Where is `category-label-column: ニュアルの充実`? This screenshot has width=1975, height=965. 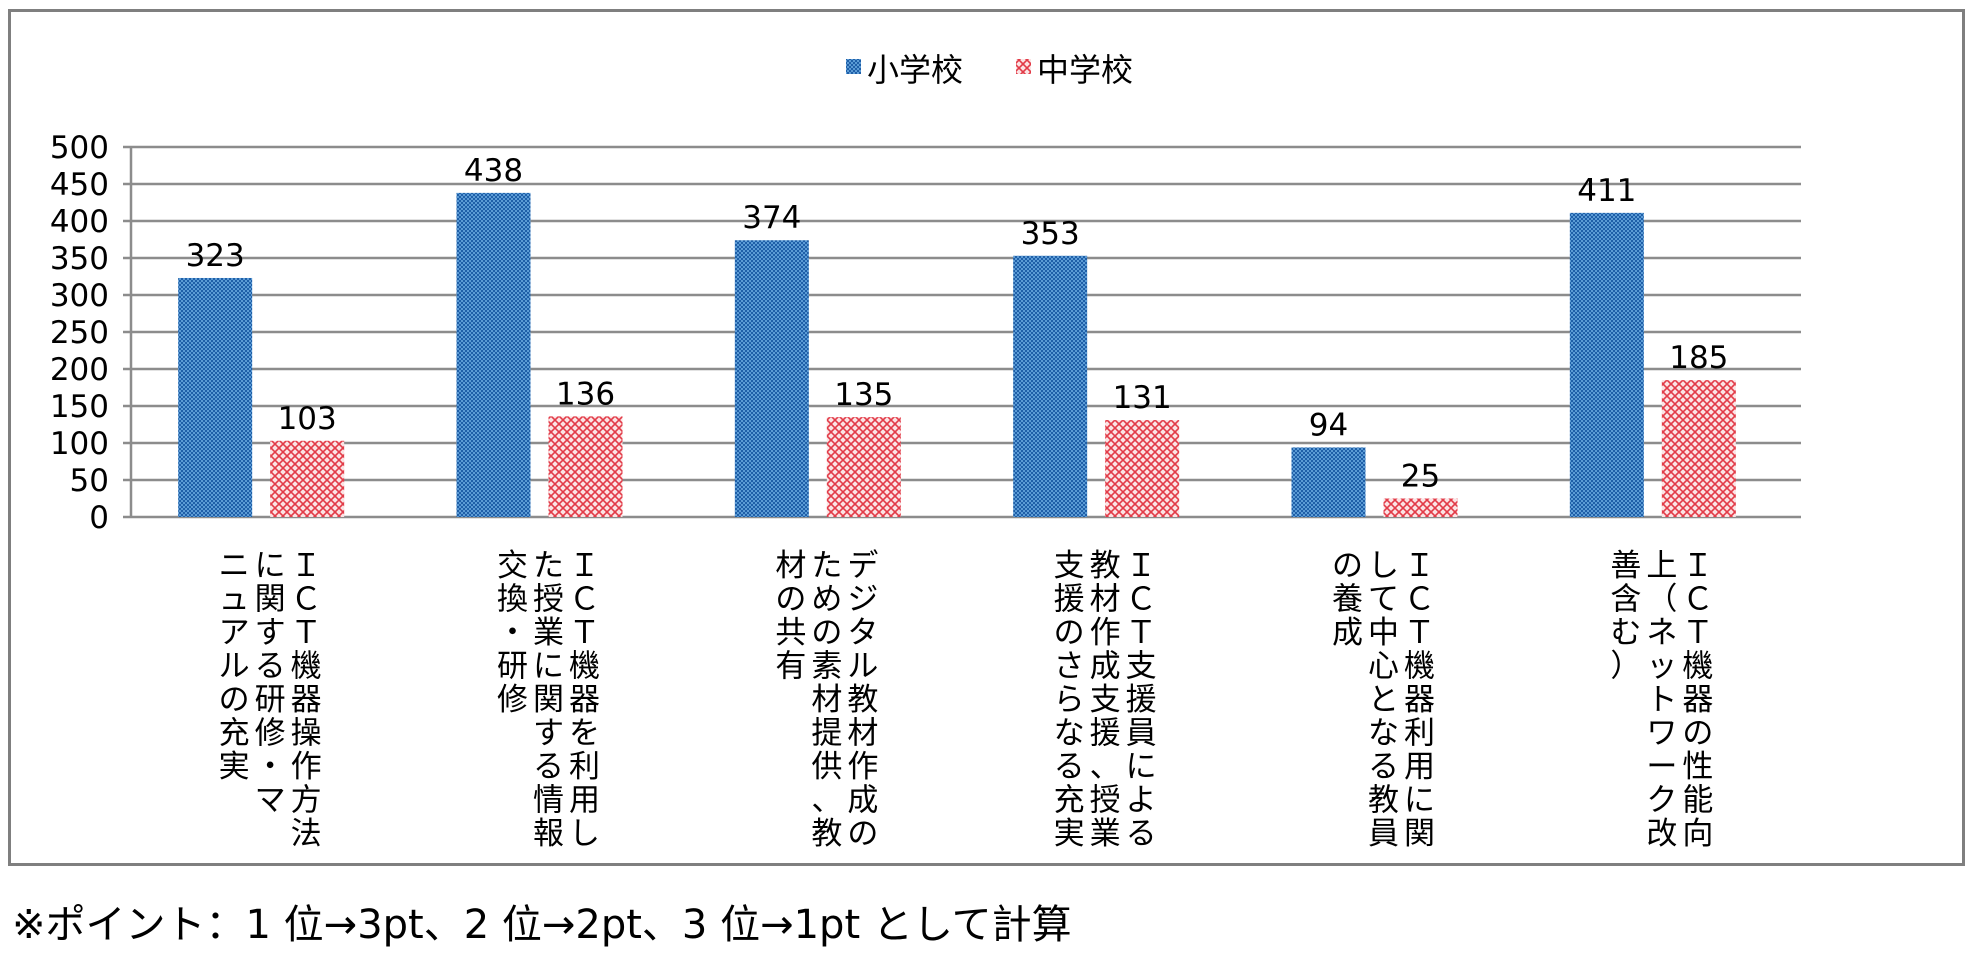 category-label-column: ニュアルの充実 is located at coordinates (234, 666).